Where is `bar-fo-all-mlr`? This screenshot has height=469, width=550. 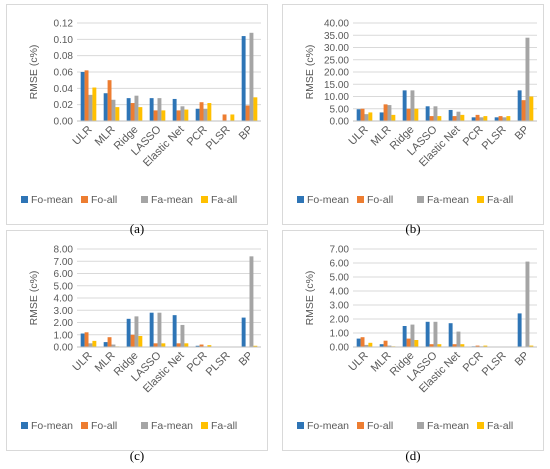 bar-fo-all-mlr is located at coordinates (385, 343).